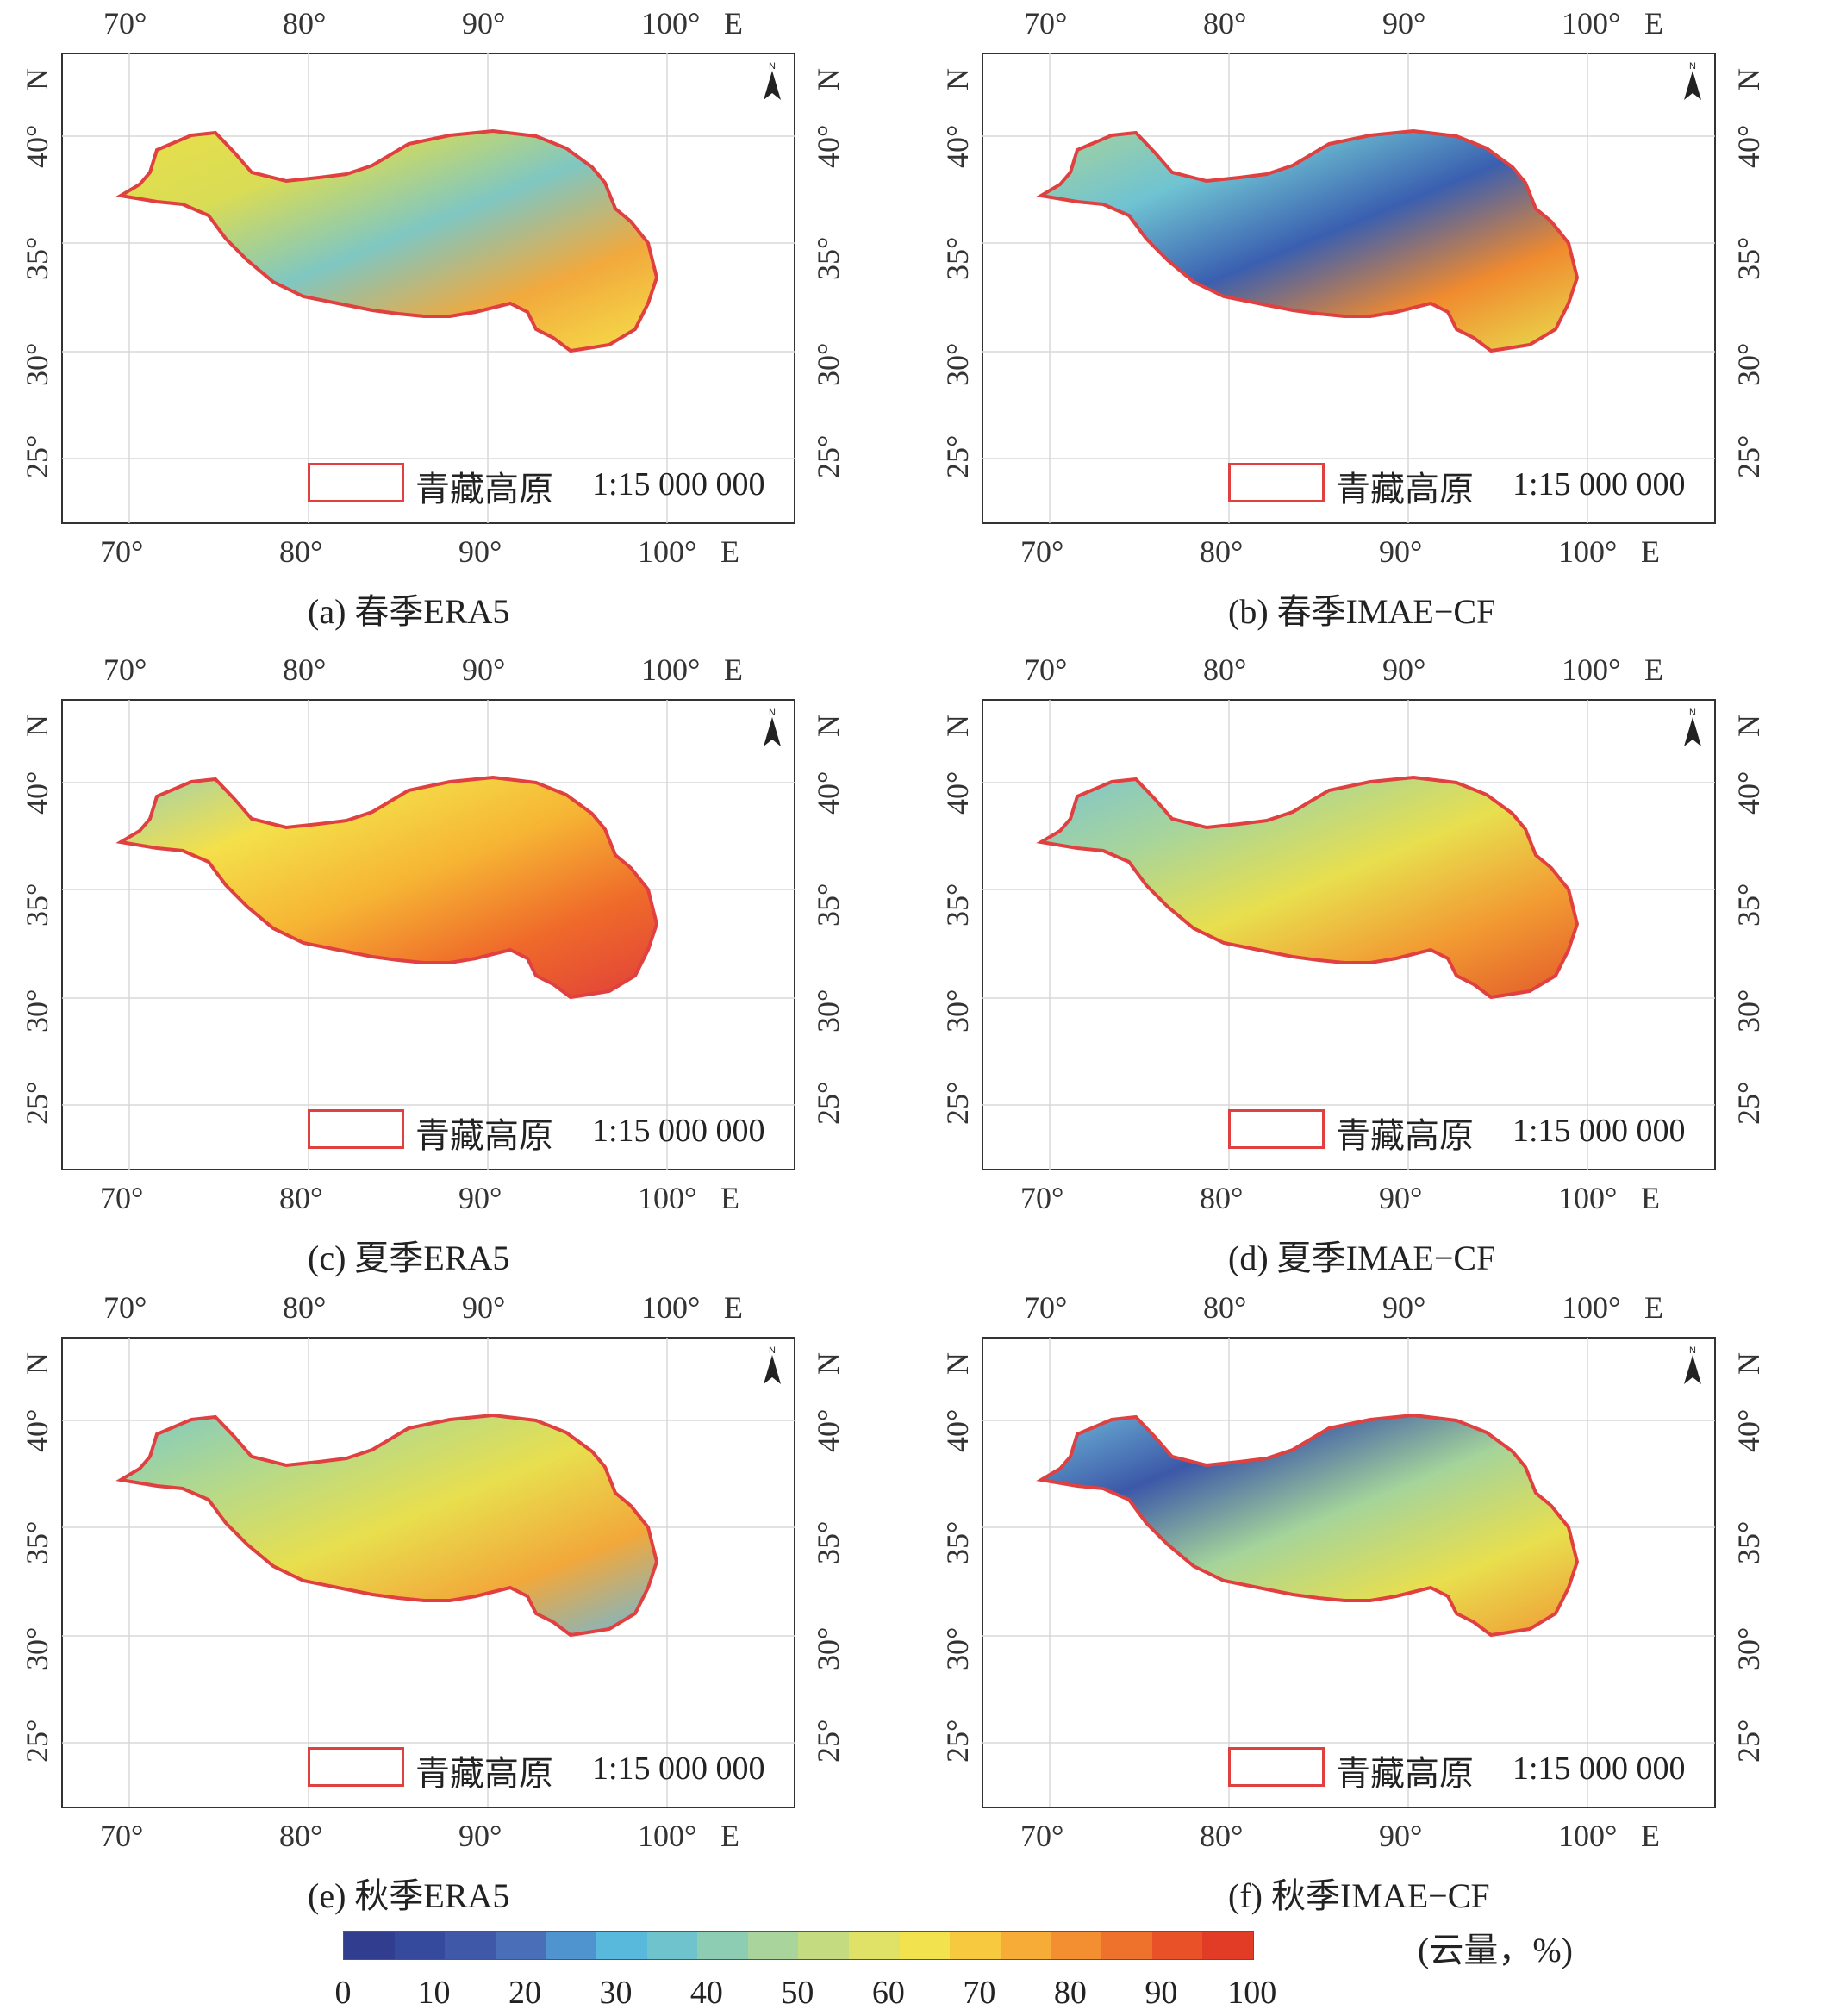  Describe the element at coordinates (1748, 456) in the screenshot. I see `right-lat-label: 25°` at that location.